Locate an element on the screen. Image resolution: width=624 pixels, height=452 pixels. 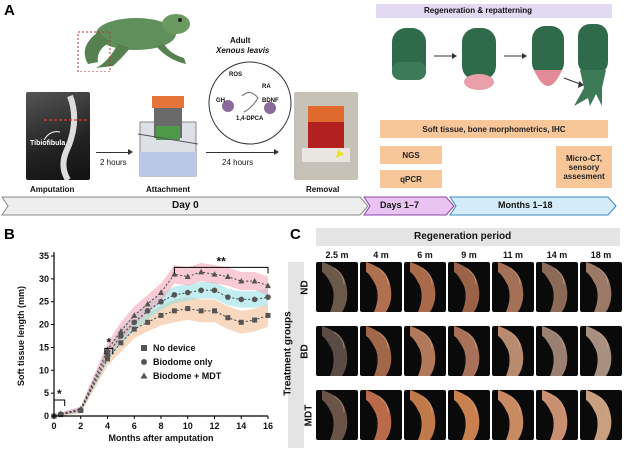
x-tick-label-7: 14 is located at coordinates (241, 426).